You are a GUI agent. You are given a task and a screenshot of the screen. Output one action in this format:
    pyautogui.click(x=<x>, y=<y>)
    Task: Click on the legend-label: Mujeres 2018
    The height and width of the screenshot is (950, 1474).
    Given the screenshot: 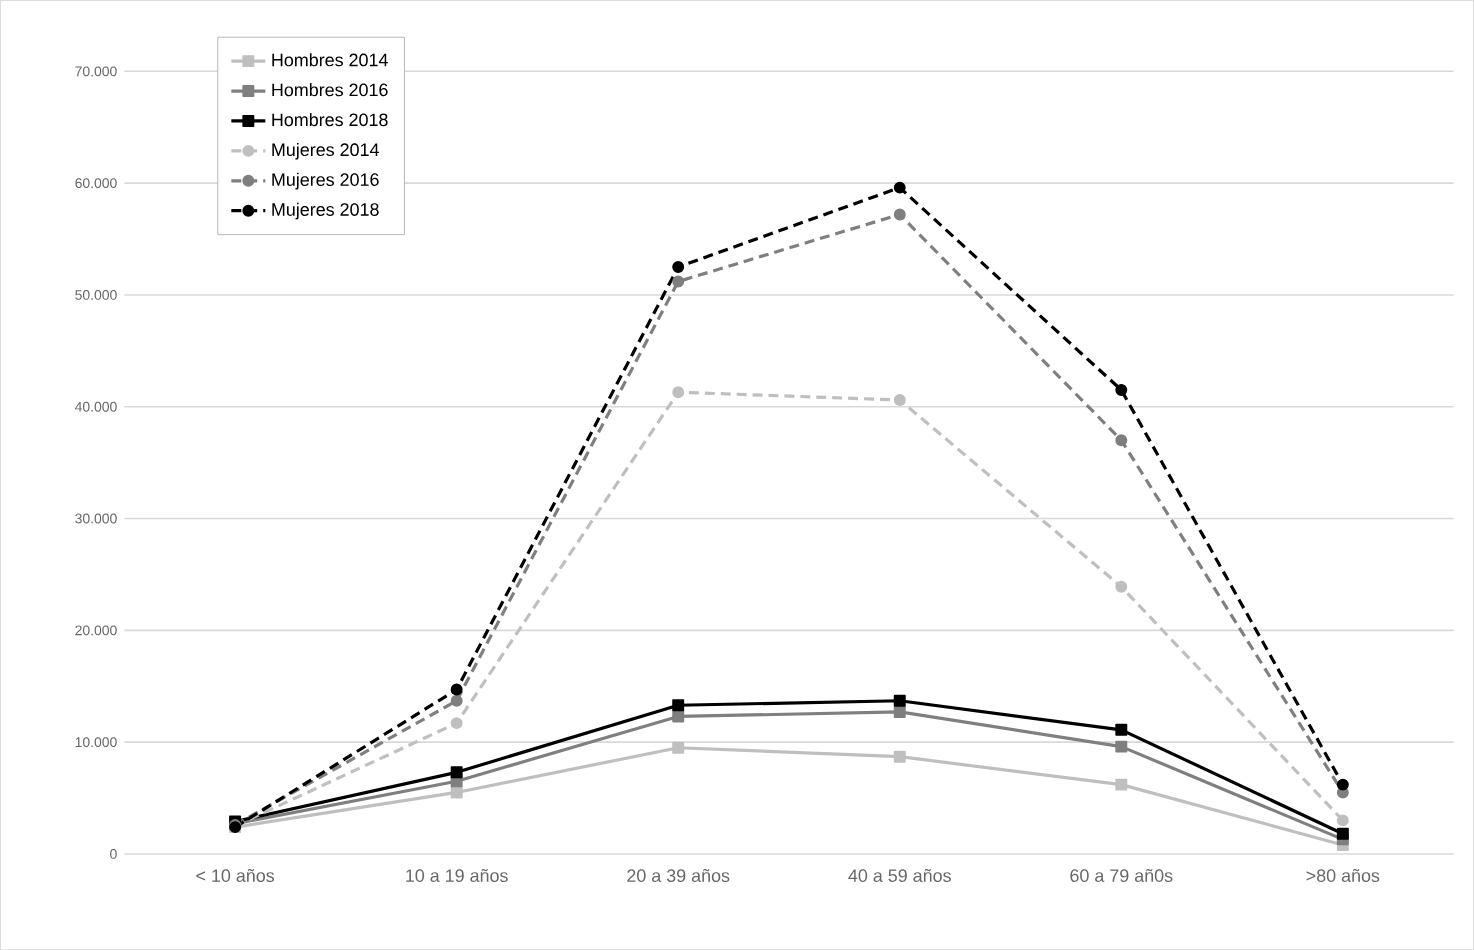 What is the action you would take?
    pyautogui.click(x=325, y=211)
    